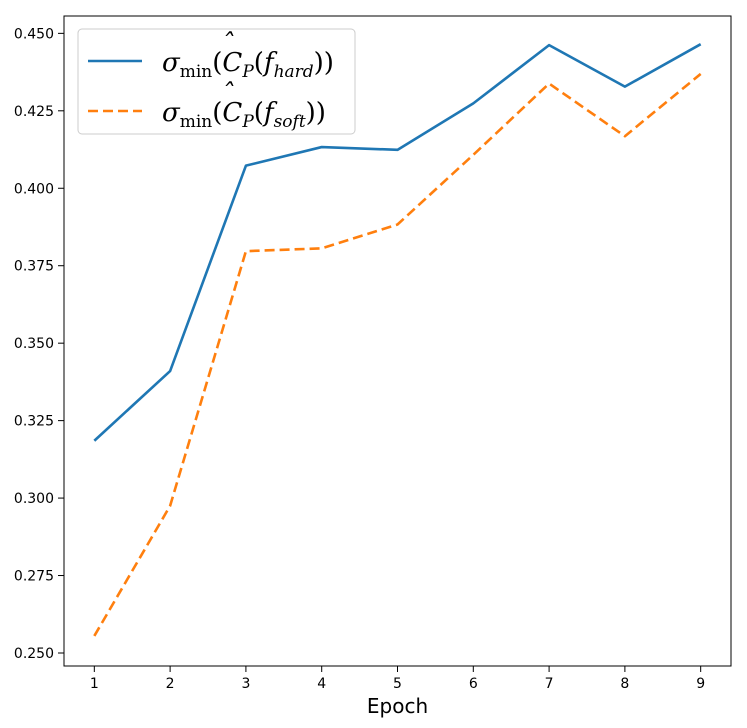  What do you see at coordinates (34, 499) in the screenshot?
I see `y-tick-label: 0.300` at bounding box center [34, 499].